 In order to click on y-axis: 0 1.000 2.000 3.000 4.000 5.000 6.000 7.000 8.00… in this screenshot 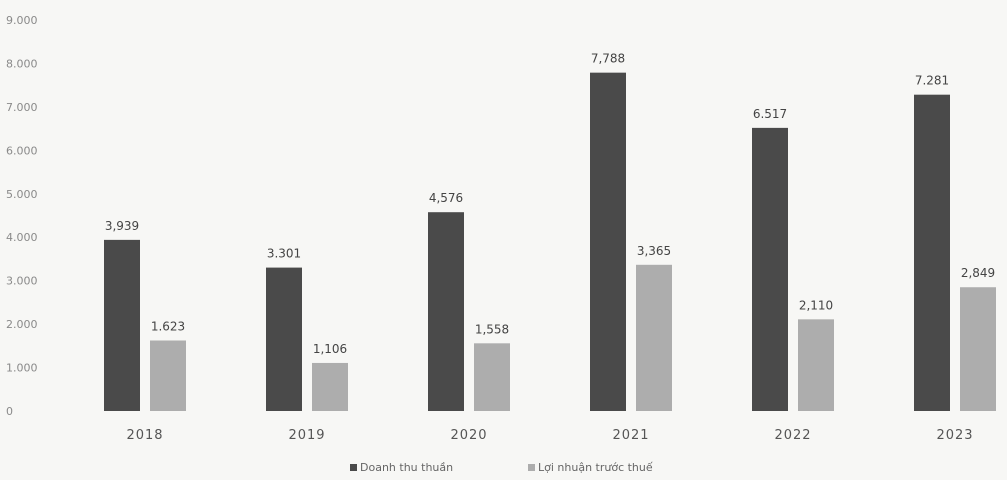, I will do `click(22, 216)`.